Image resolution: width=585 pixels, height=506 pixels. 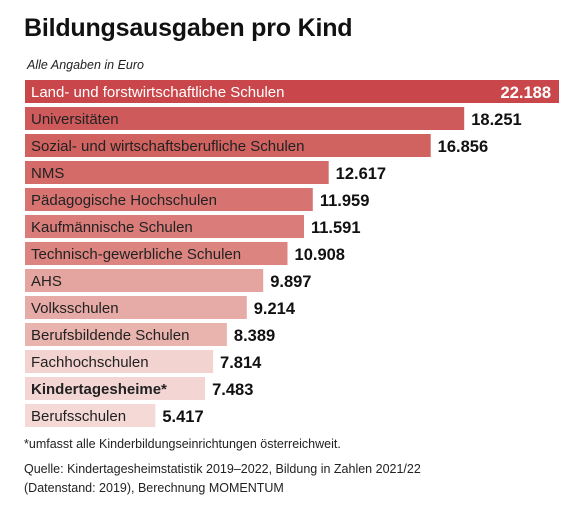 I want to click on category-label: Berufsbildende Schulen, so click(x=110, y=335).